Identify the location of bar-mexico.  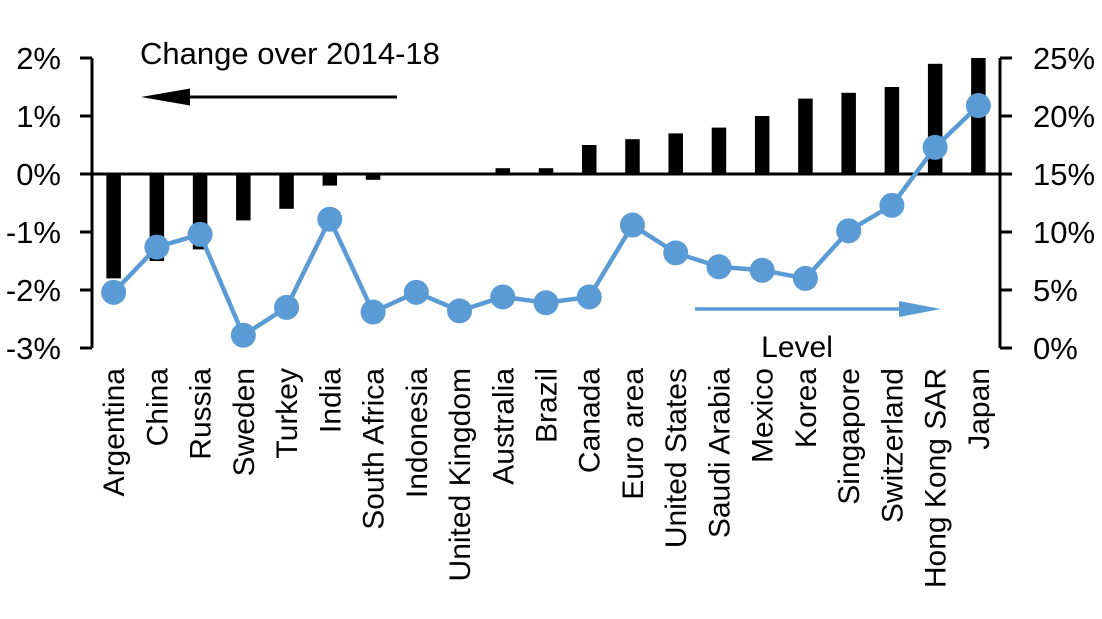
(762, 145).